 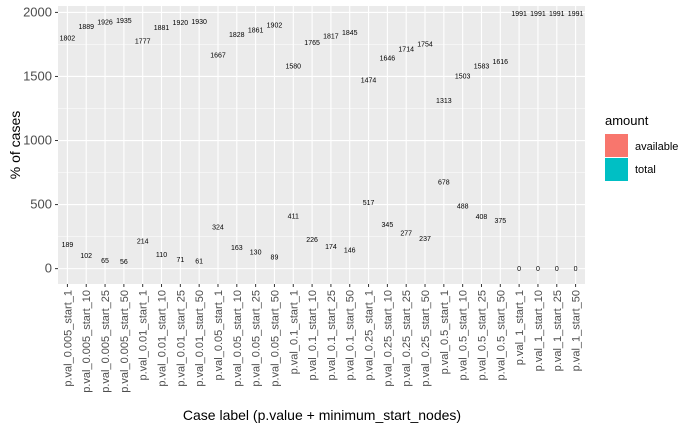 I want to click on data-label-total: 237, so click(x=425, y=239).